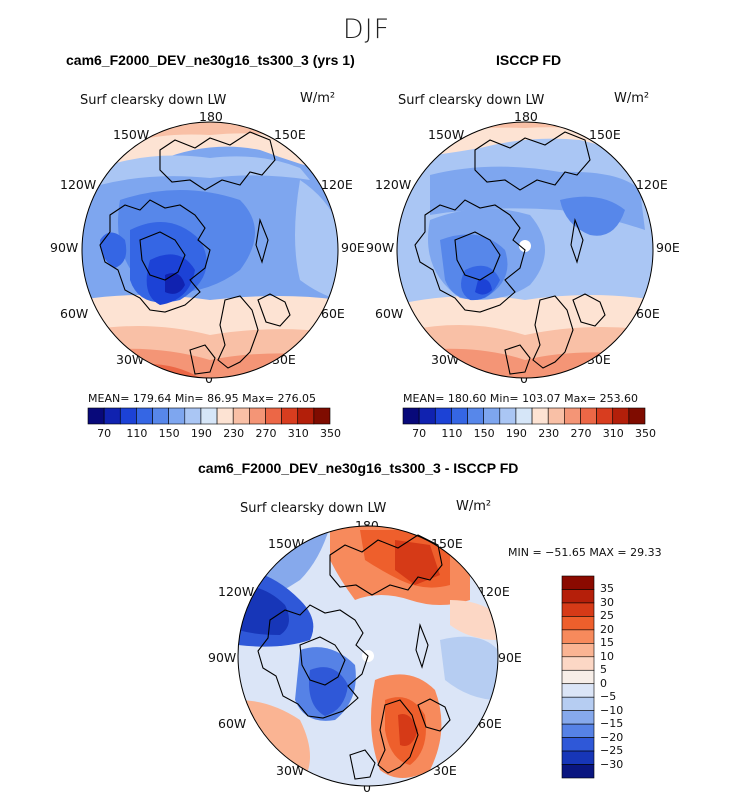 The image size is (733, 798). Describe the element at coordinates (607, 589) in the screenshot. I see `colorbar-tick-label: 35` at that location.